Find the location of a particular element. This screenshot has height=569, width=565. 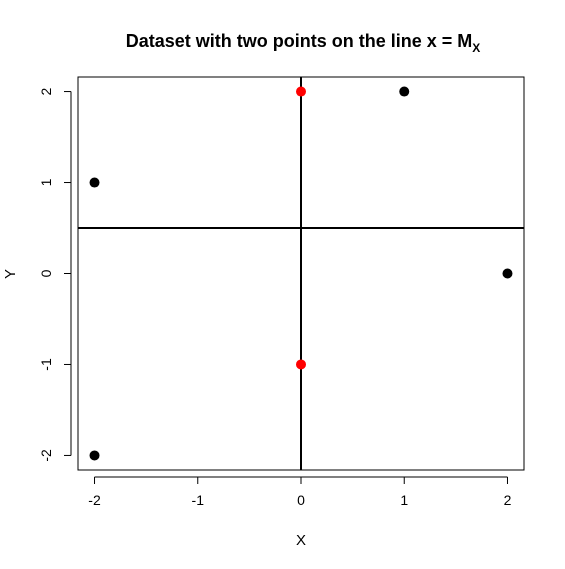

y-tick-label: -1 is located at coordinates (46, 364).